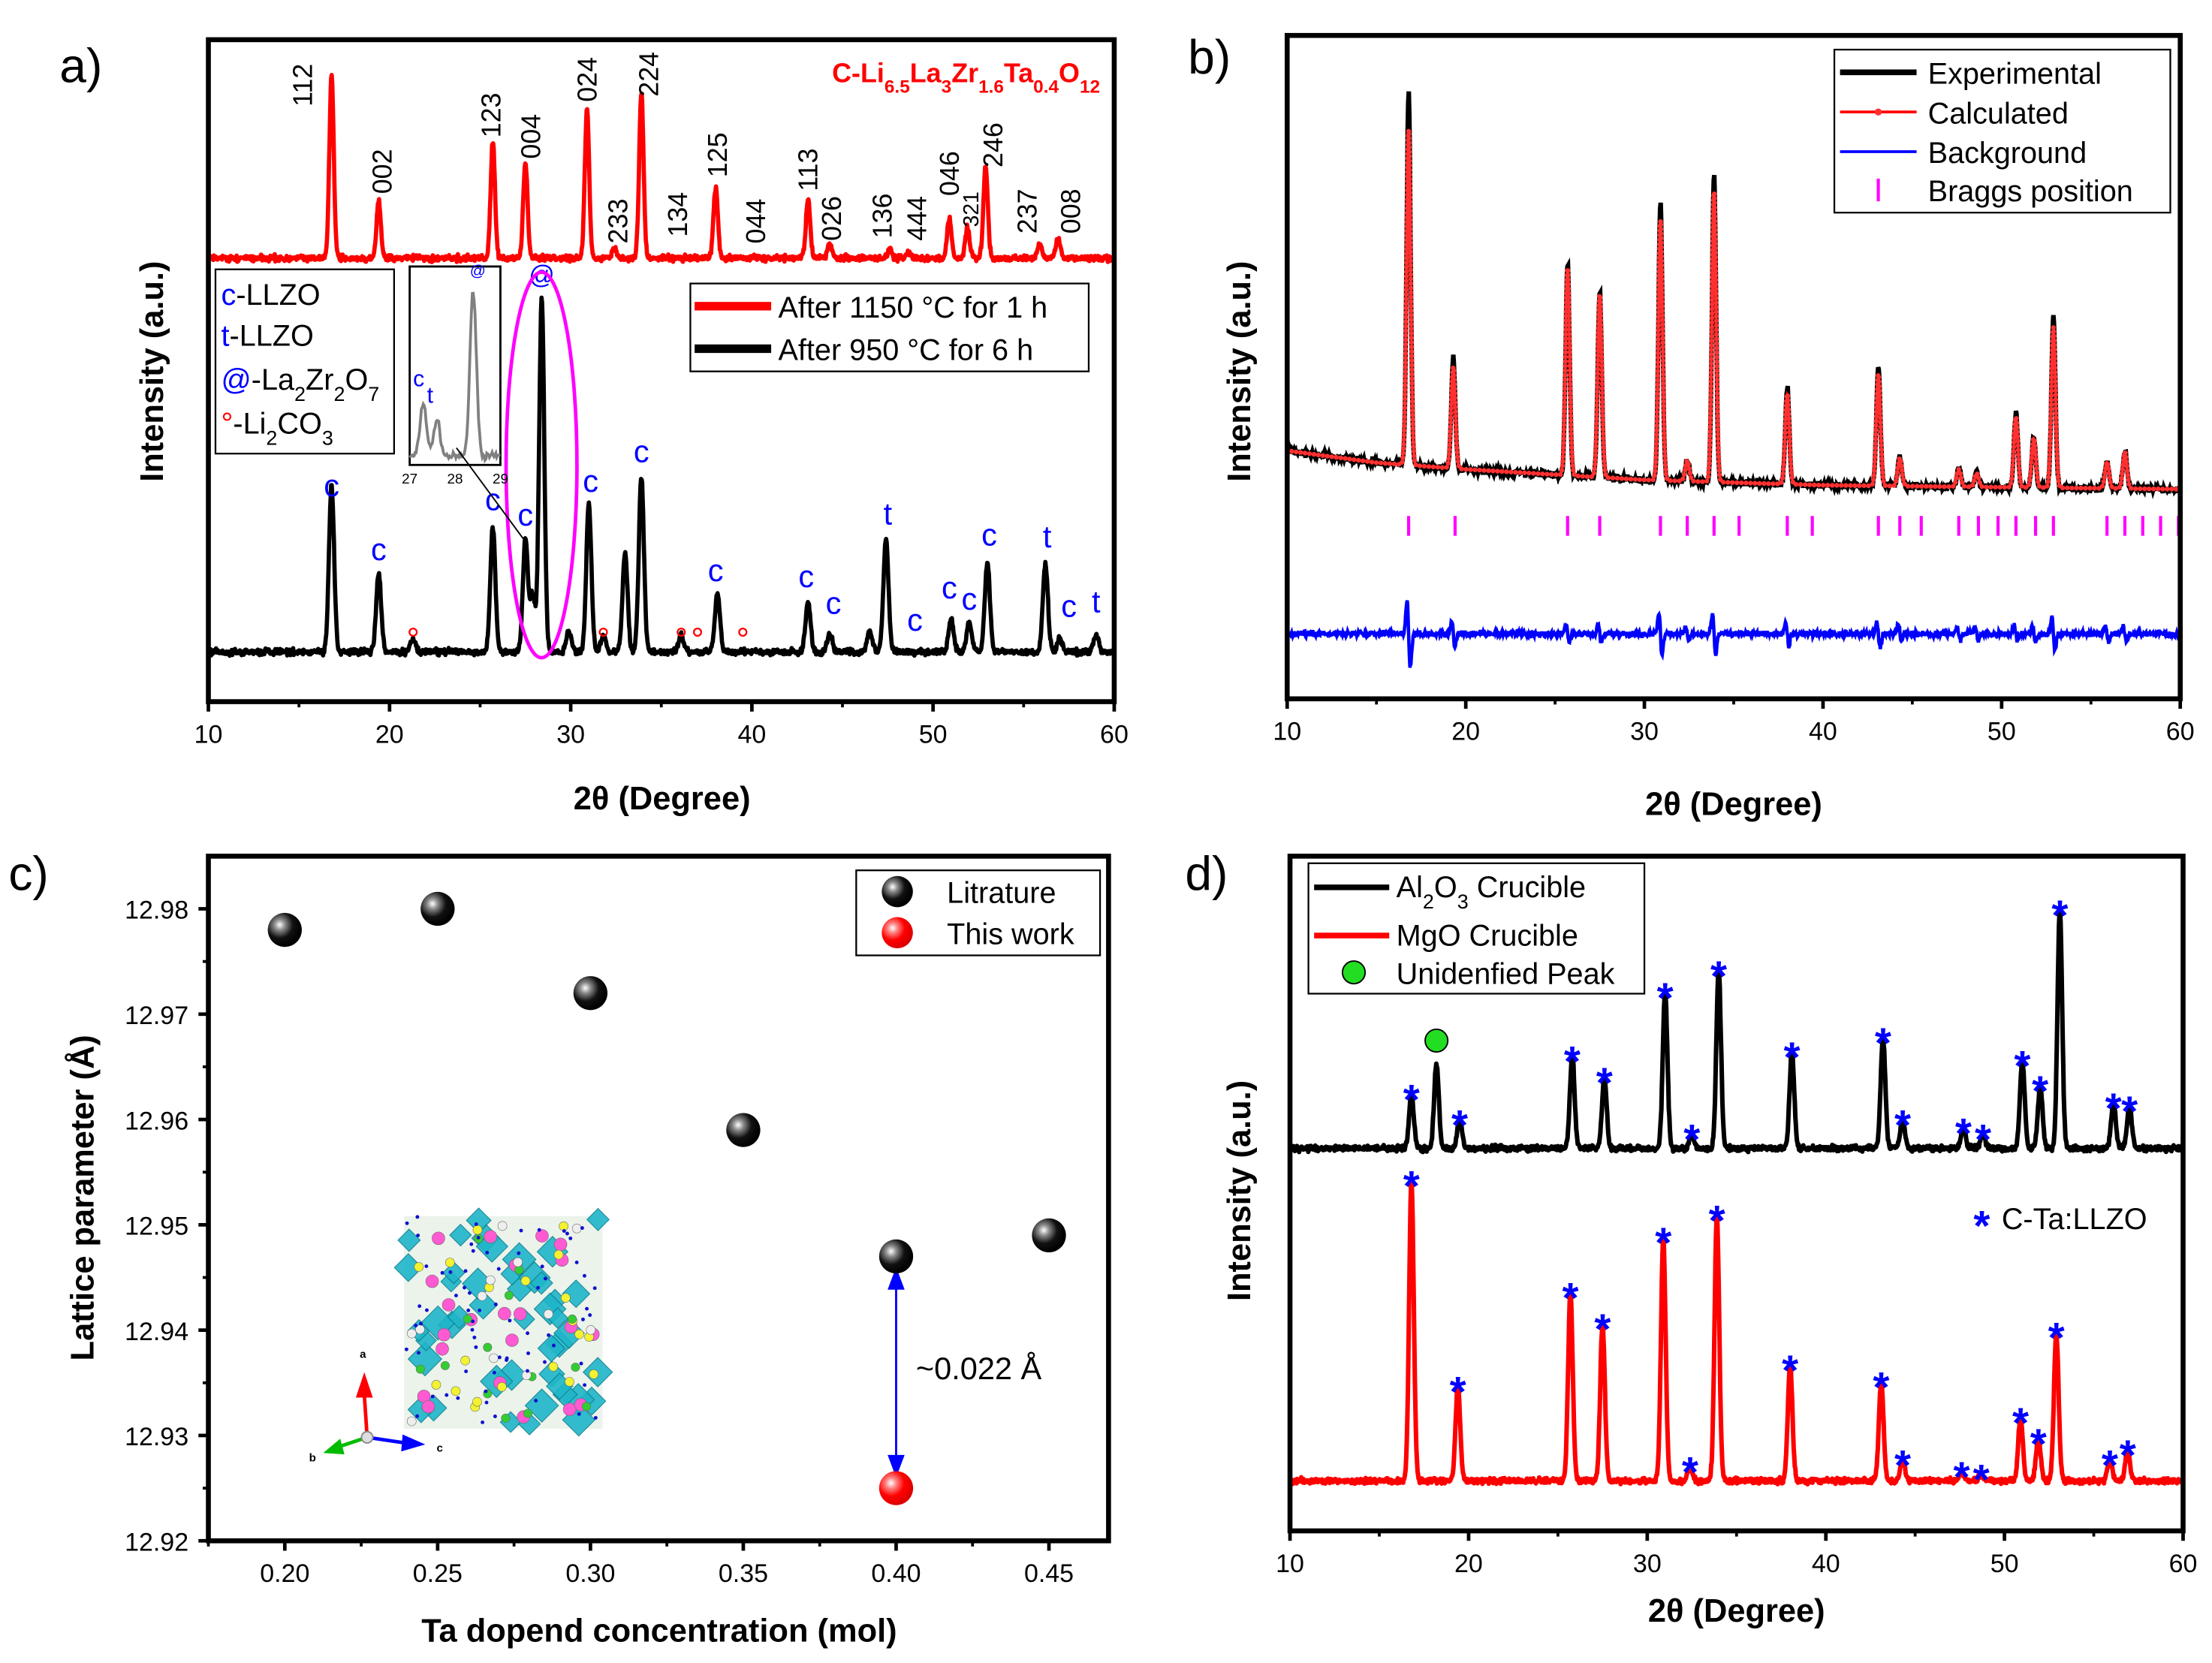 The image size is (2212, 1663). What do you see at coordinates (364, 1385) in the screenshot?
I see `axis-a-arrowhead` at bounding box center [364, 1385].